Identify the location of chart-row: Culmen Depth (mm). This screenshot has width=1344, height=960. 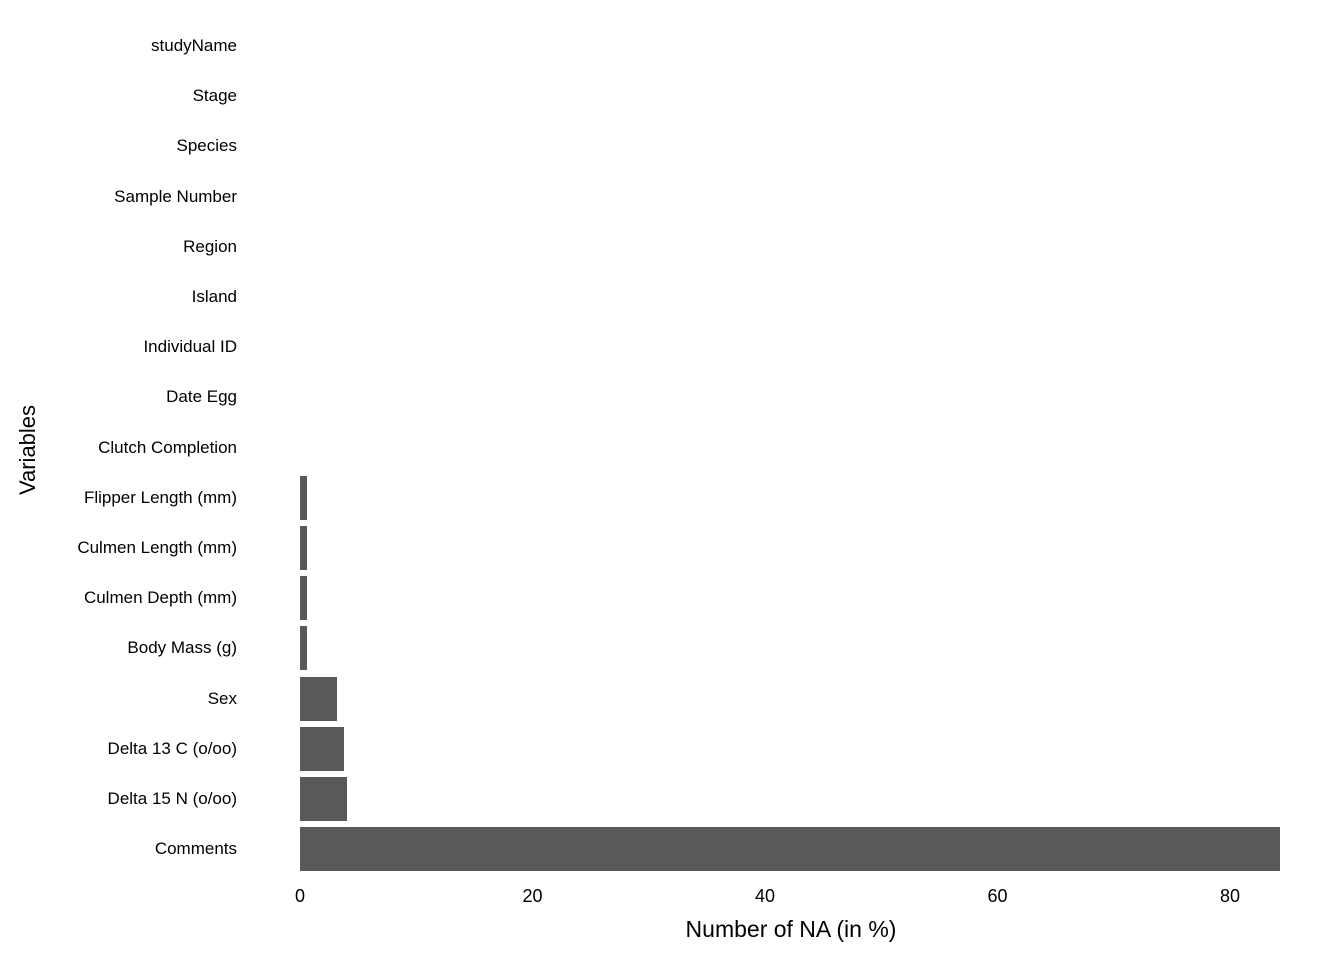
(672, 598).